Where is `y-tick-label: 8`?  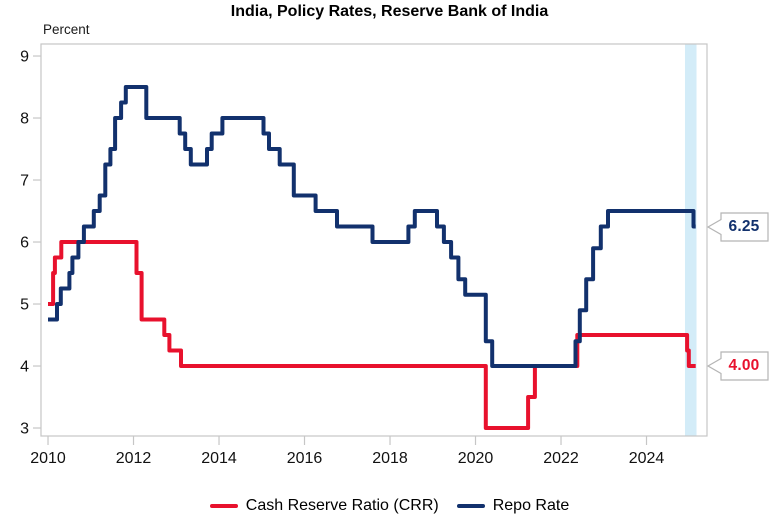
y-tick-label: 8 is located at coordinates (24, 119).